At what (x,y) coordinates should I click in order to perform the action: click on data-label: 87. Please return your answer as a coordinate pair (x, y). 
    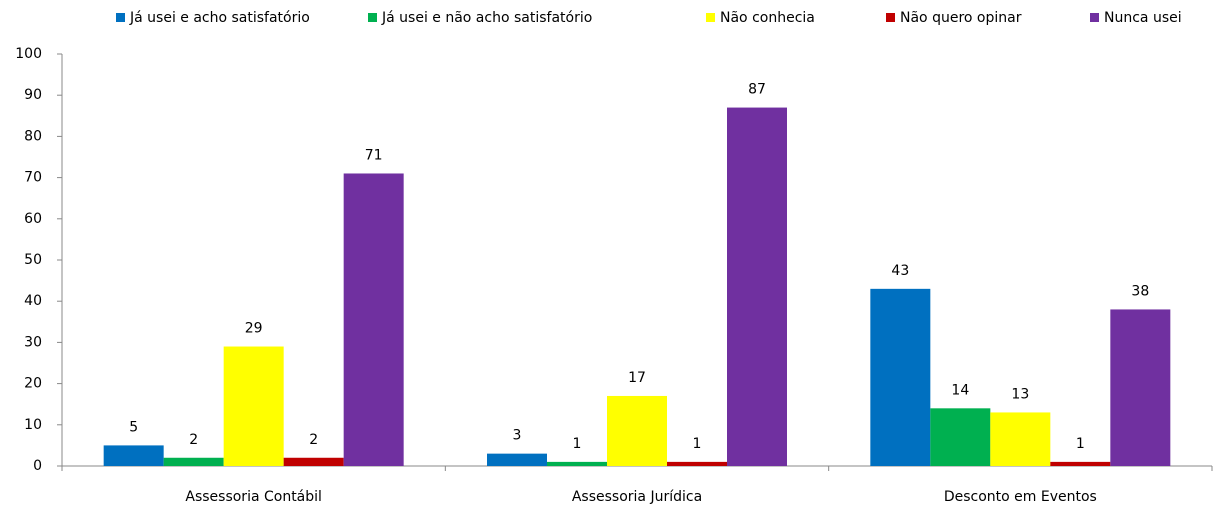
    Looking at the image, I should click on (757, 90).